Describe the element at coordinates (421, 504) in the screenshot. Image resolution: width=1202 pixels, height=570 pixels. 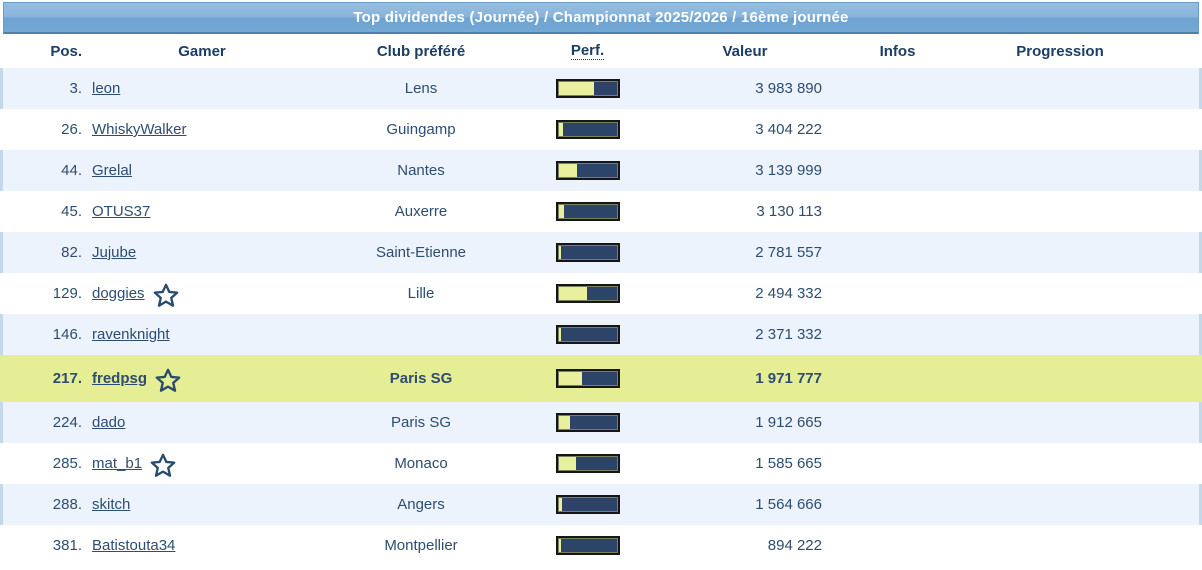
I see `club-cell: Angers` at that location.